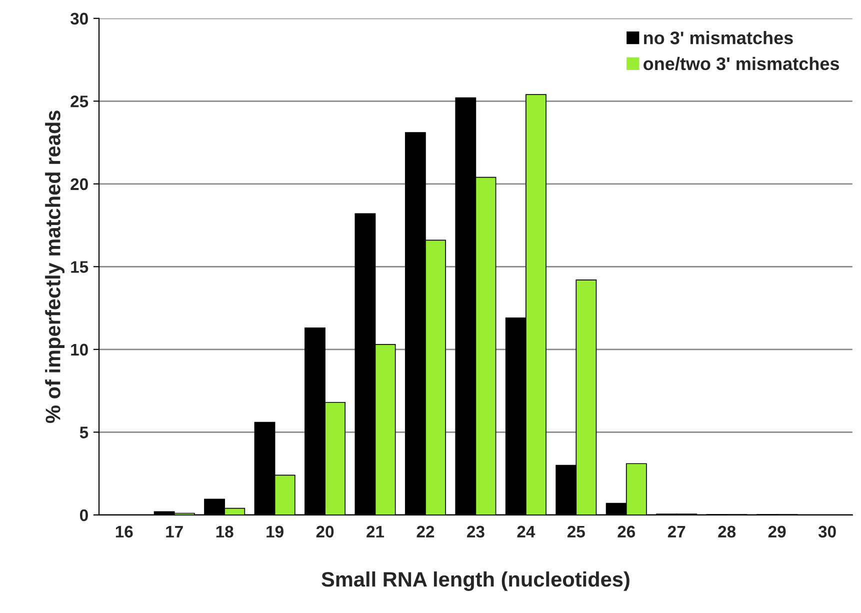 The image size is (861, 613). What do you see at coordinates (174, 532) in the screenshot?
I see `x-tick-label: 17` at bounding box center [174, 532].